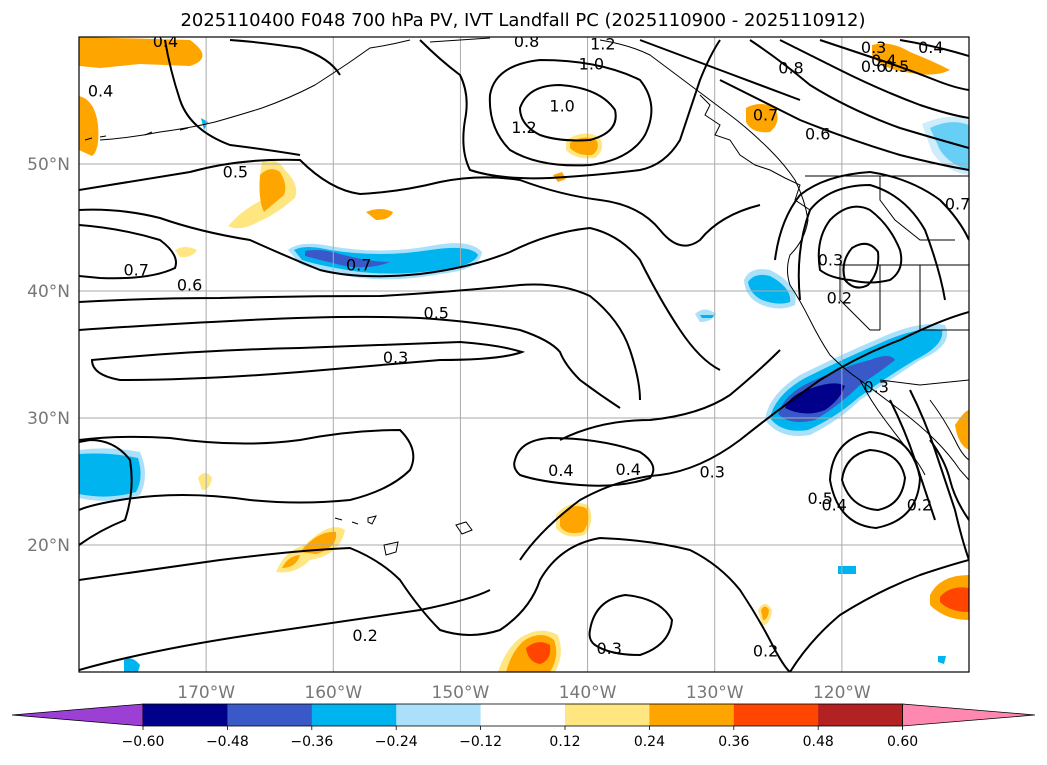 Image resolution: width=1047 pixels, height=765 pixels. I want to click on contour-0.2-sw, so click(106, 492).